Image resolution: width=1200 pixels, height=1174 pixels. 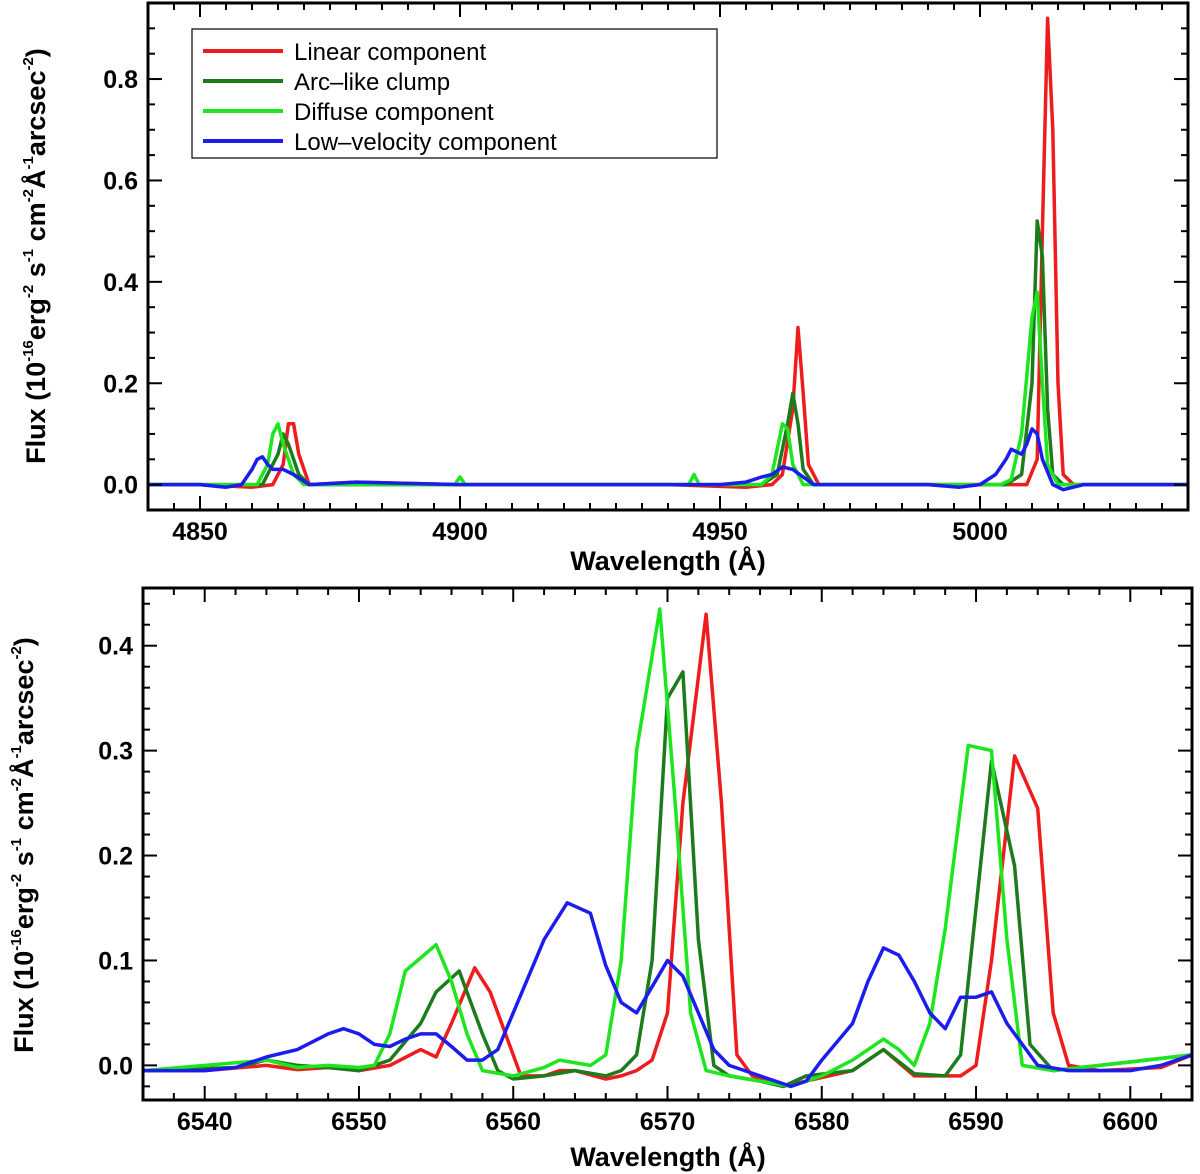 What do you see at coordinates (980, 532) in the screenshot?
I see `top-x-tick-label: 5000` at bounding box center [980, 532].